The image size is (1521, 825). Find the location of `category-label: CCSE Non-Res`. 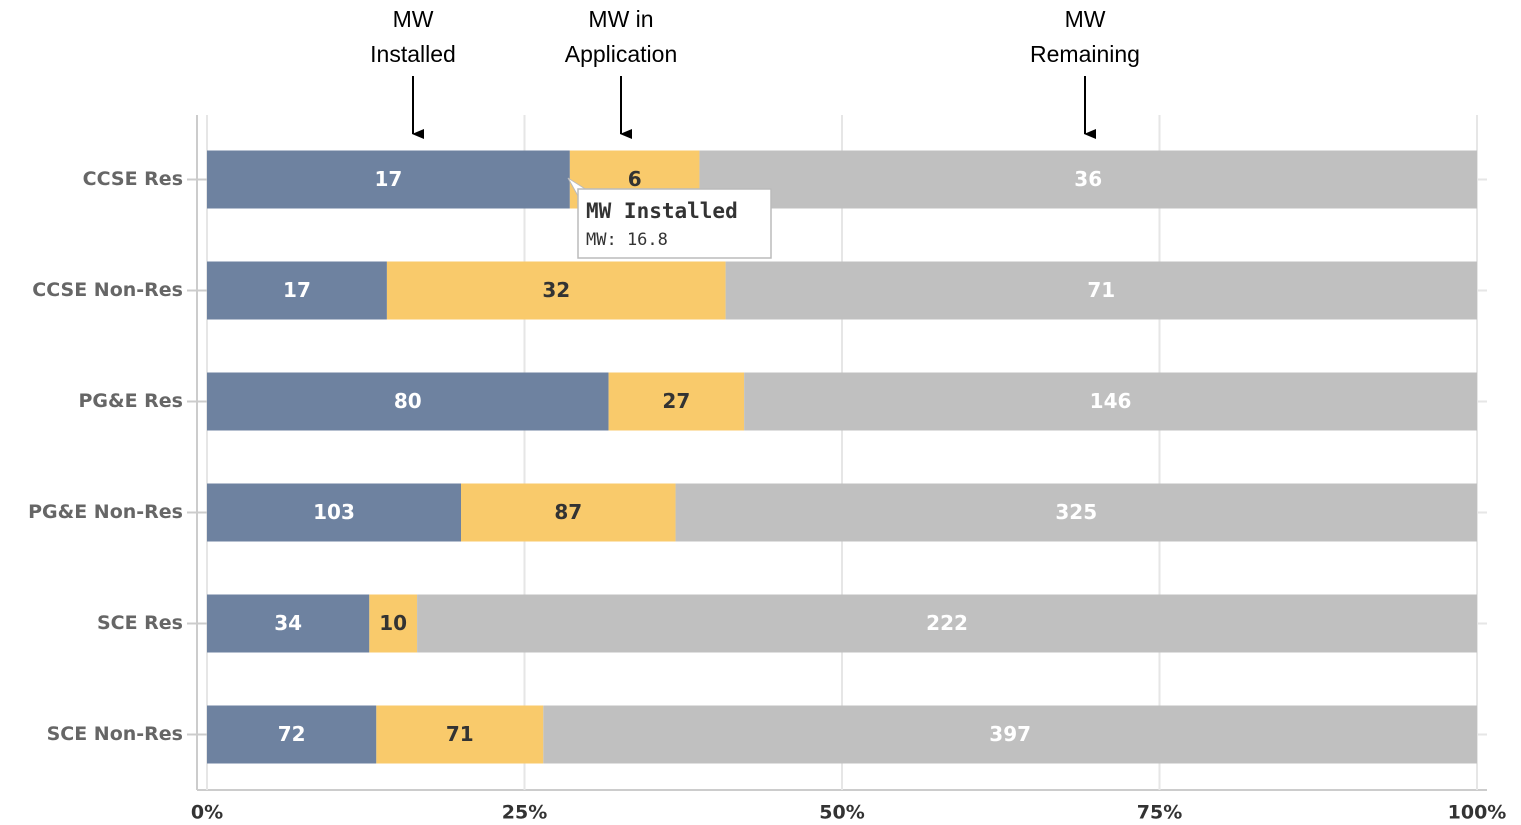

category-label: CCSE Non-Res is located at coordinates (107, 290).